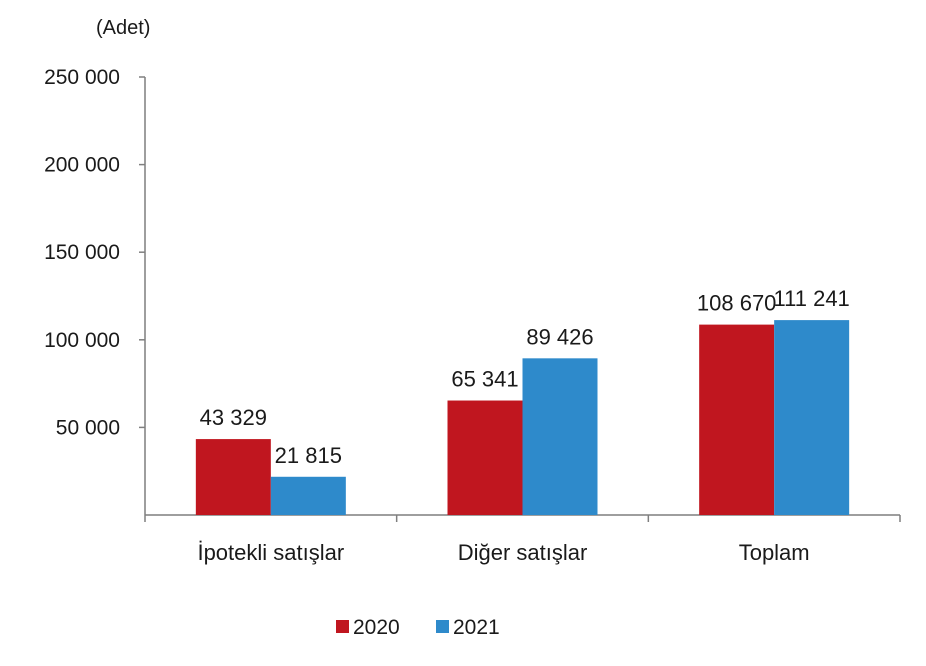  What do you see at coordinates (82, 252) in the screenshot?
I see `y-tick-label: 150 000` at bounding box center [82, 252].